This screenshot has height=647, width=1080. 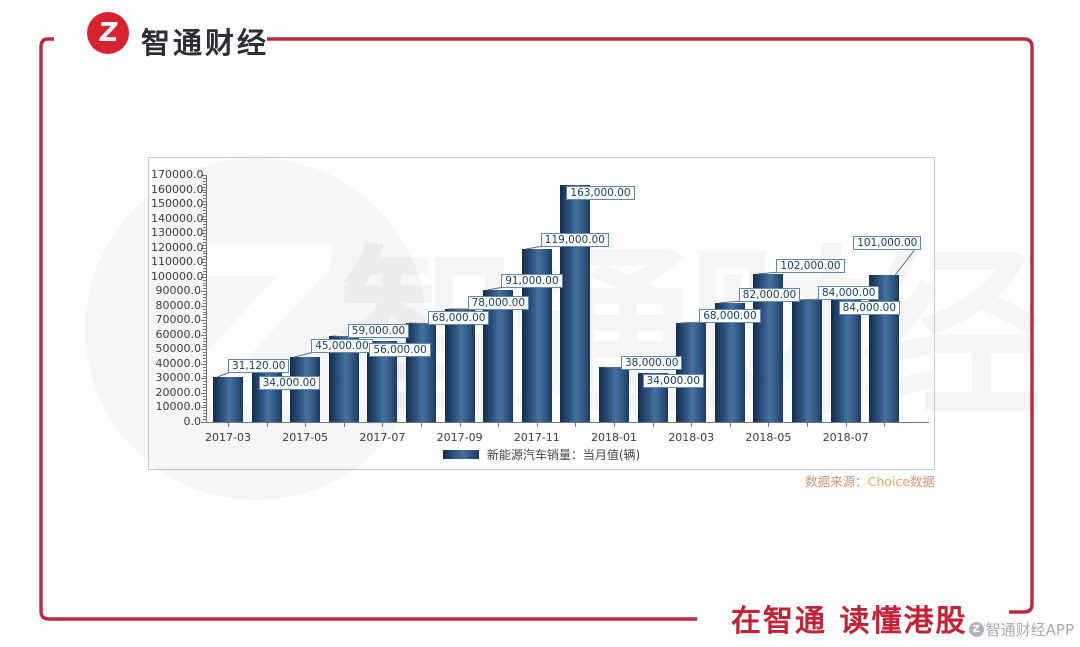 I want to click on bar-value-callout: 56,000.00, so click(x=400, y=350).